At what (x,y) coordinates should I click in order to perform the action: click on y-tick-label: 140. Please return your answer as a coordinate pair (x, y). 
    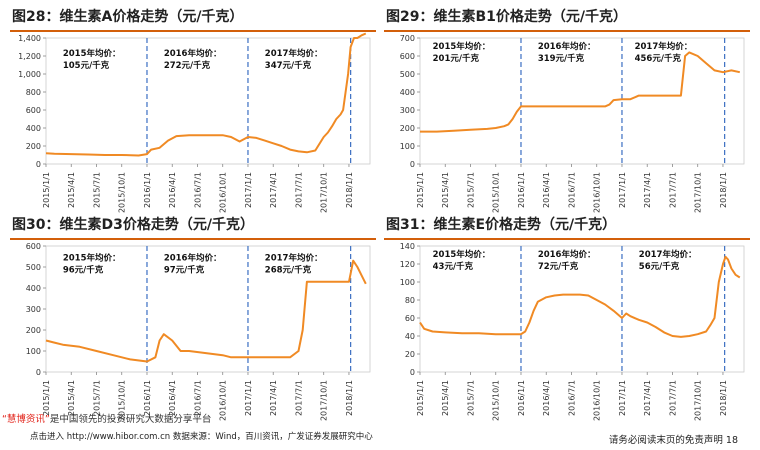
    Looking at the image, I should click on (407, 246).